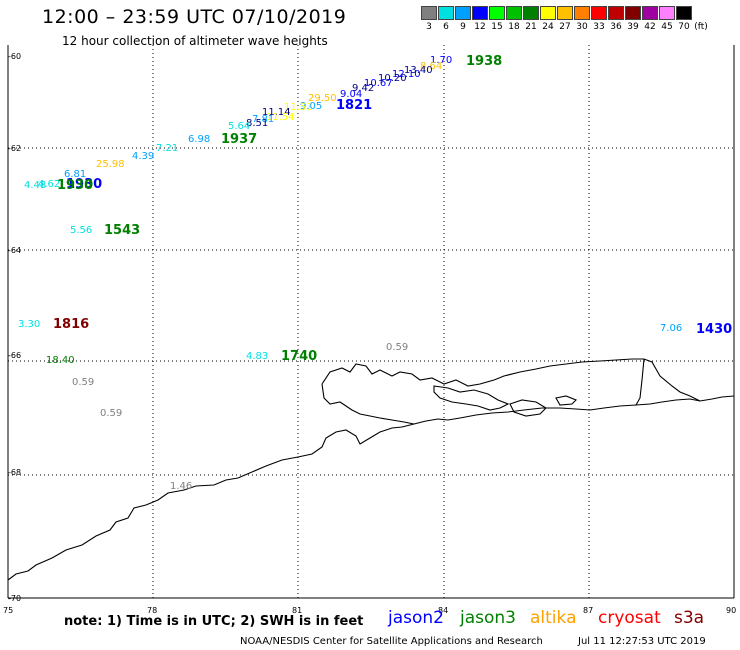 This screenshot has height=650, width=740. Describe the element at coordinates (392, 78) in the screenshot. I see `wave-height-label: 10.20` at that location.